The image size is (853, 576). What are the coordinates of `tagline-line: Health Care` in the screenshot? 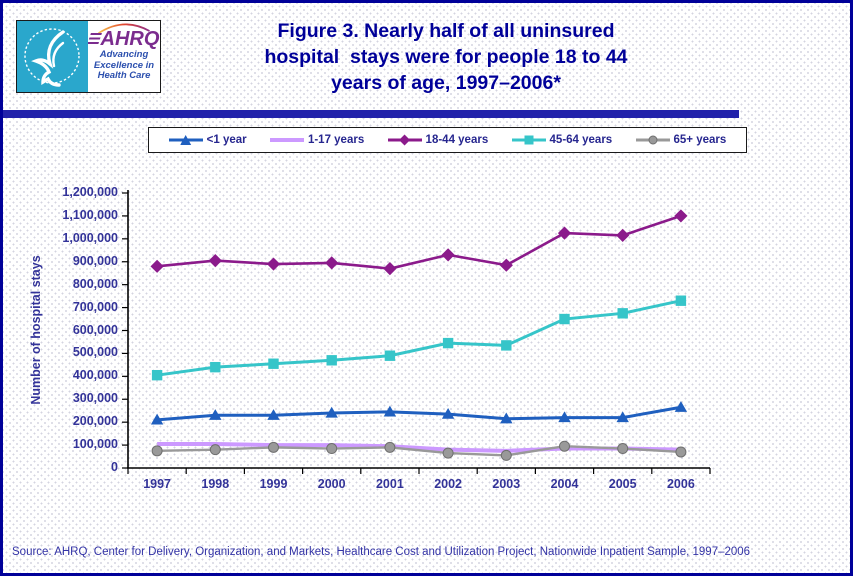 It's located at (124, 75).